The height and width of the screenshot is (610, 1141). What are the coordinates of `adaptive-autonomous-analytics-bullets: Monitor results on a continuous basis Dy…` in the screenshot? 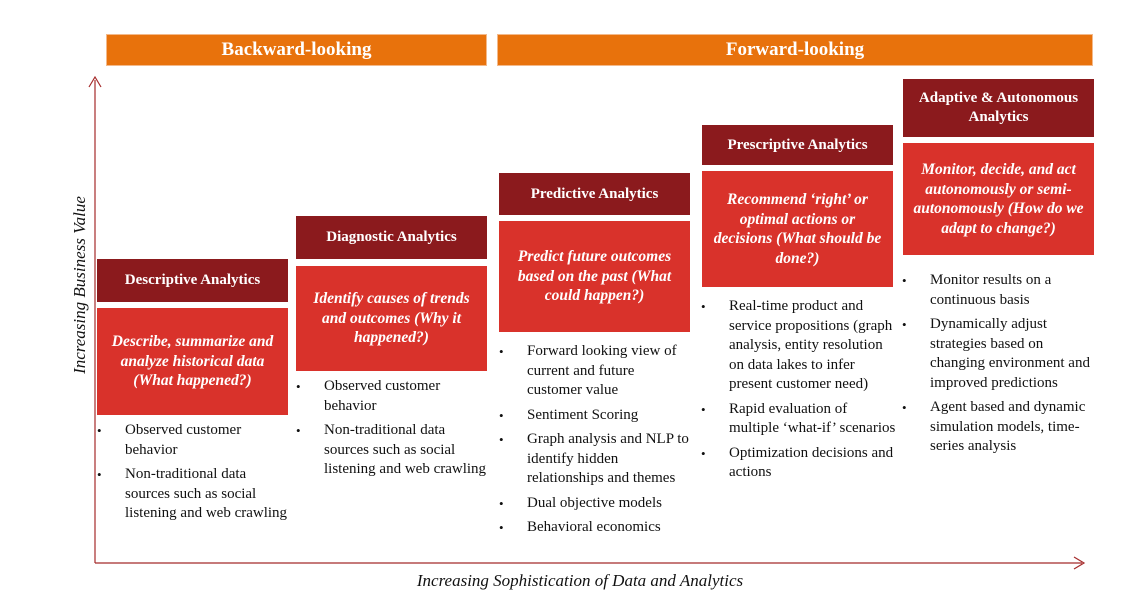 It's located at (1000, 366).